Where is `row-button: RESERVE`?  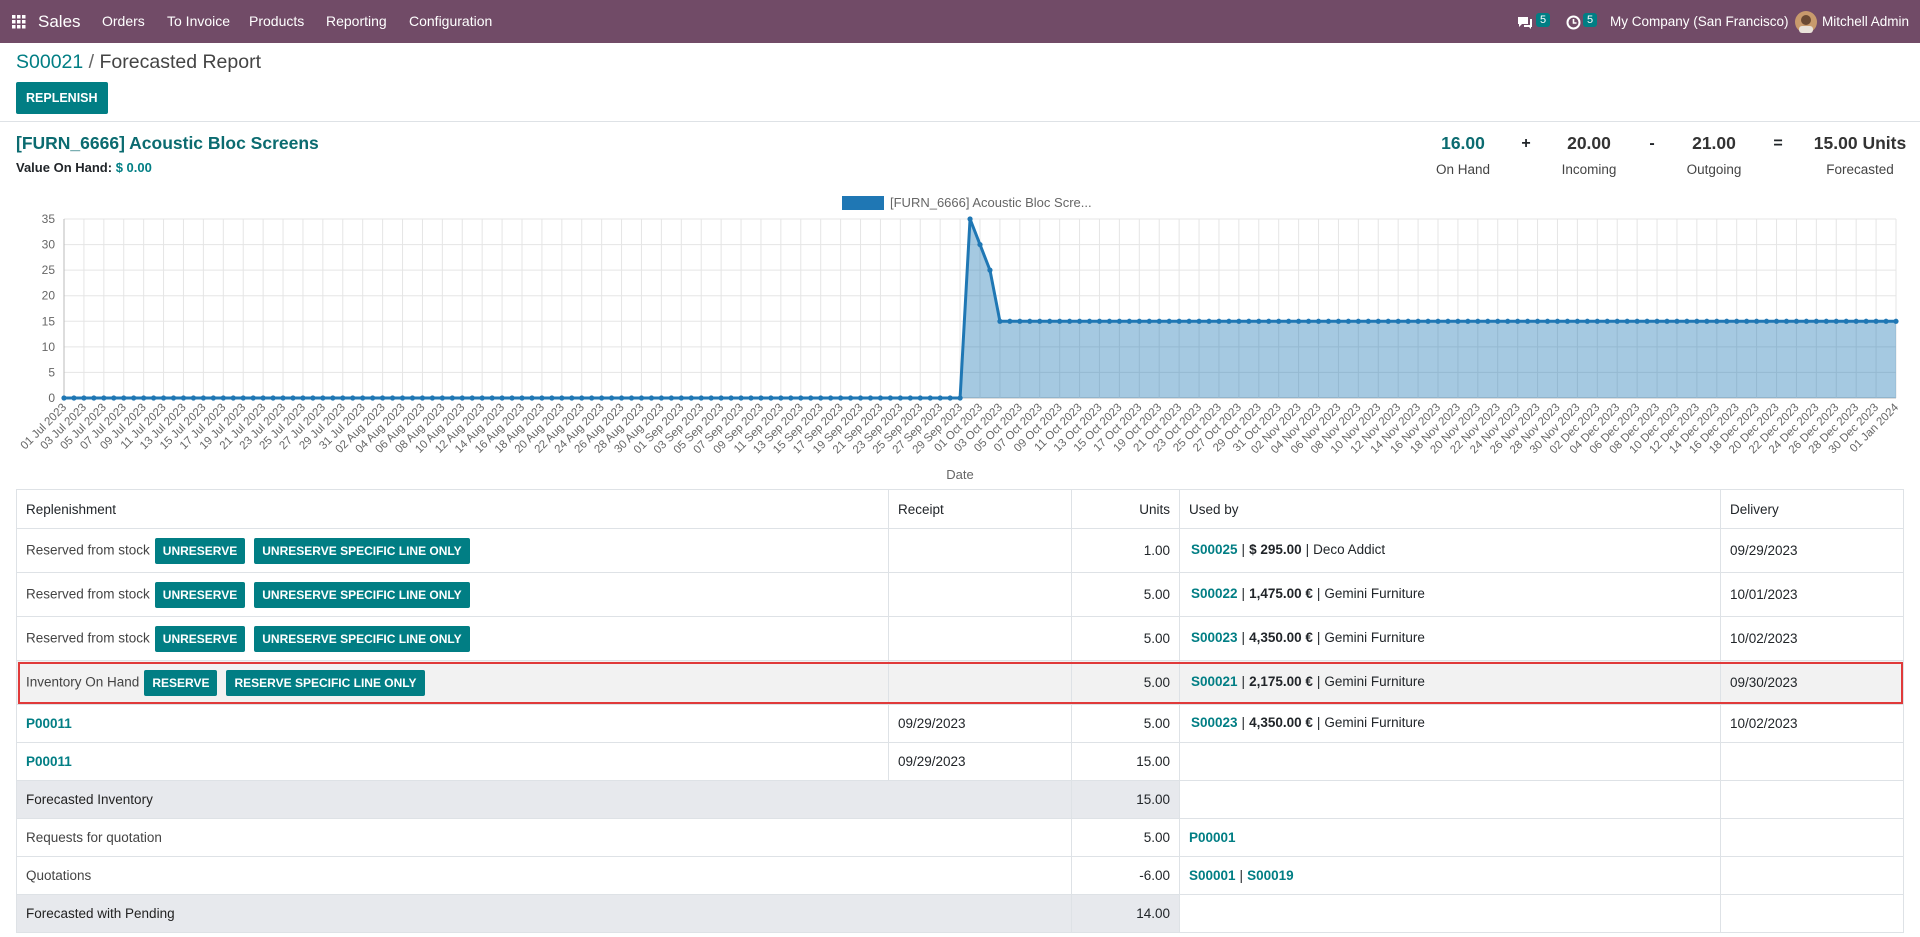
row-button: RESERVE is located at coordinates (181, 682).